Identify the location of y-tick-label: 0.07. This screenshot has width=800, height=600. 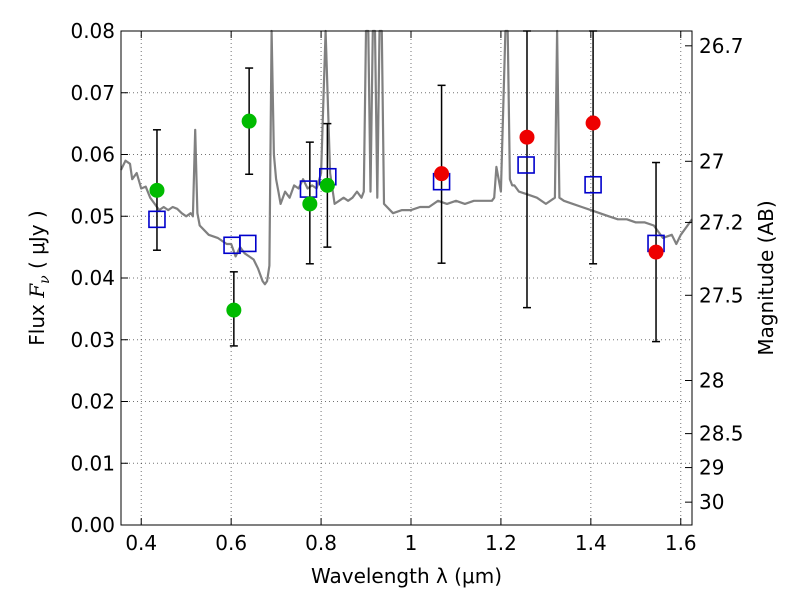
(92, 93).